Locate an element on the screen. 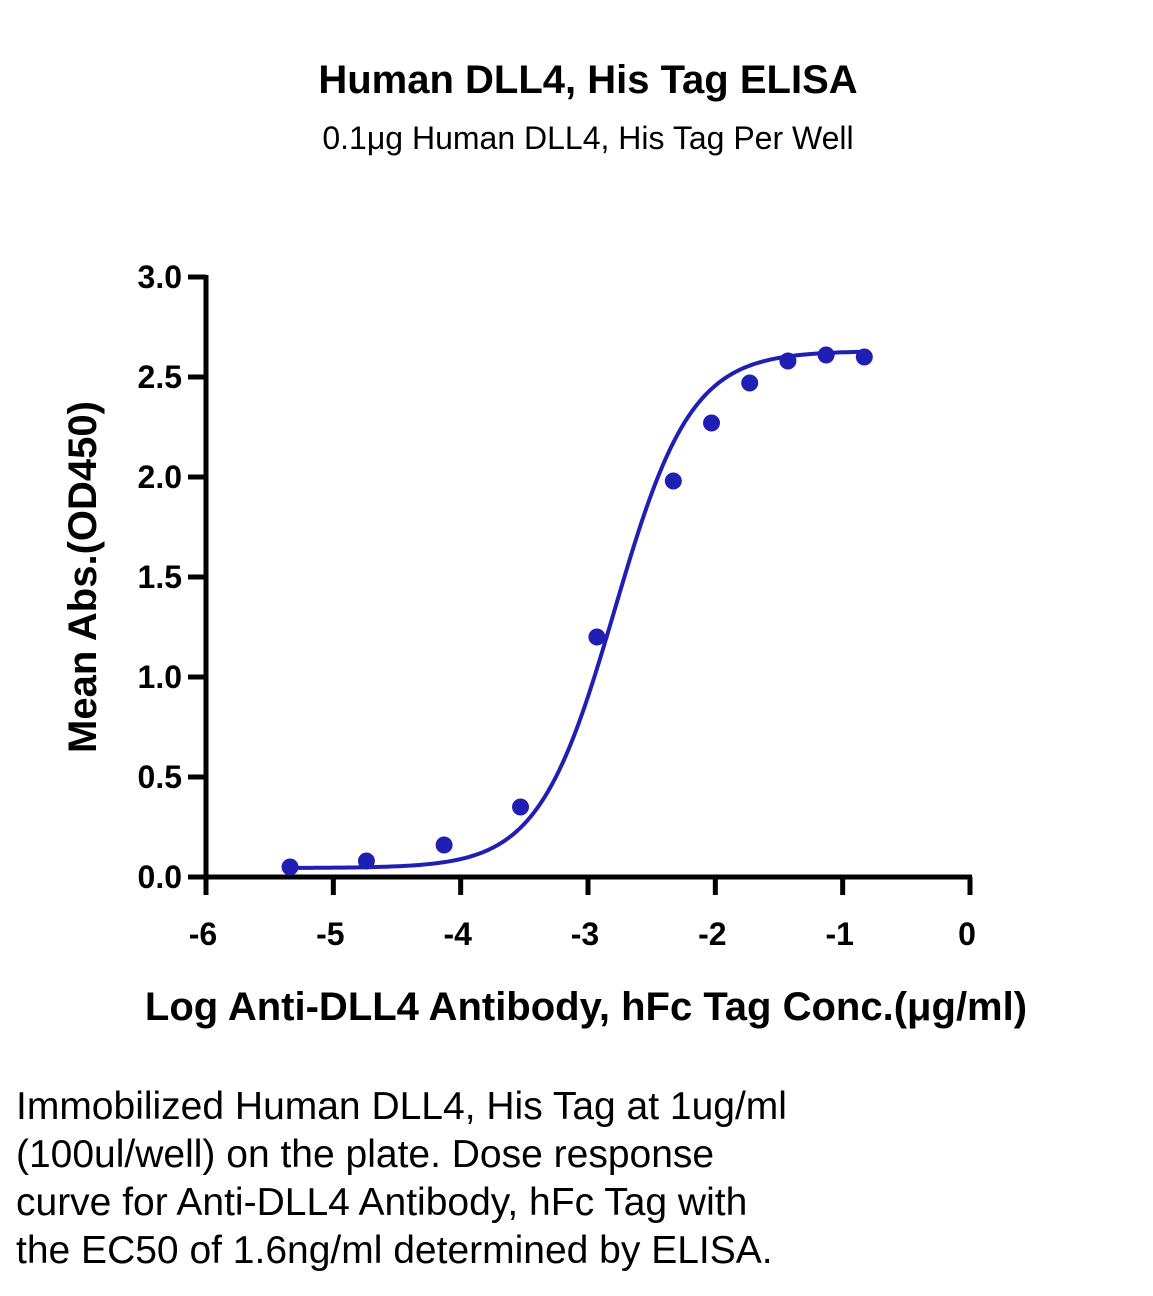 The image size is (1153, 1296). x-tick-label: 0 is located at coordinates (967, 934).